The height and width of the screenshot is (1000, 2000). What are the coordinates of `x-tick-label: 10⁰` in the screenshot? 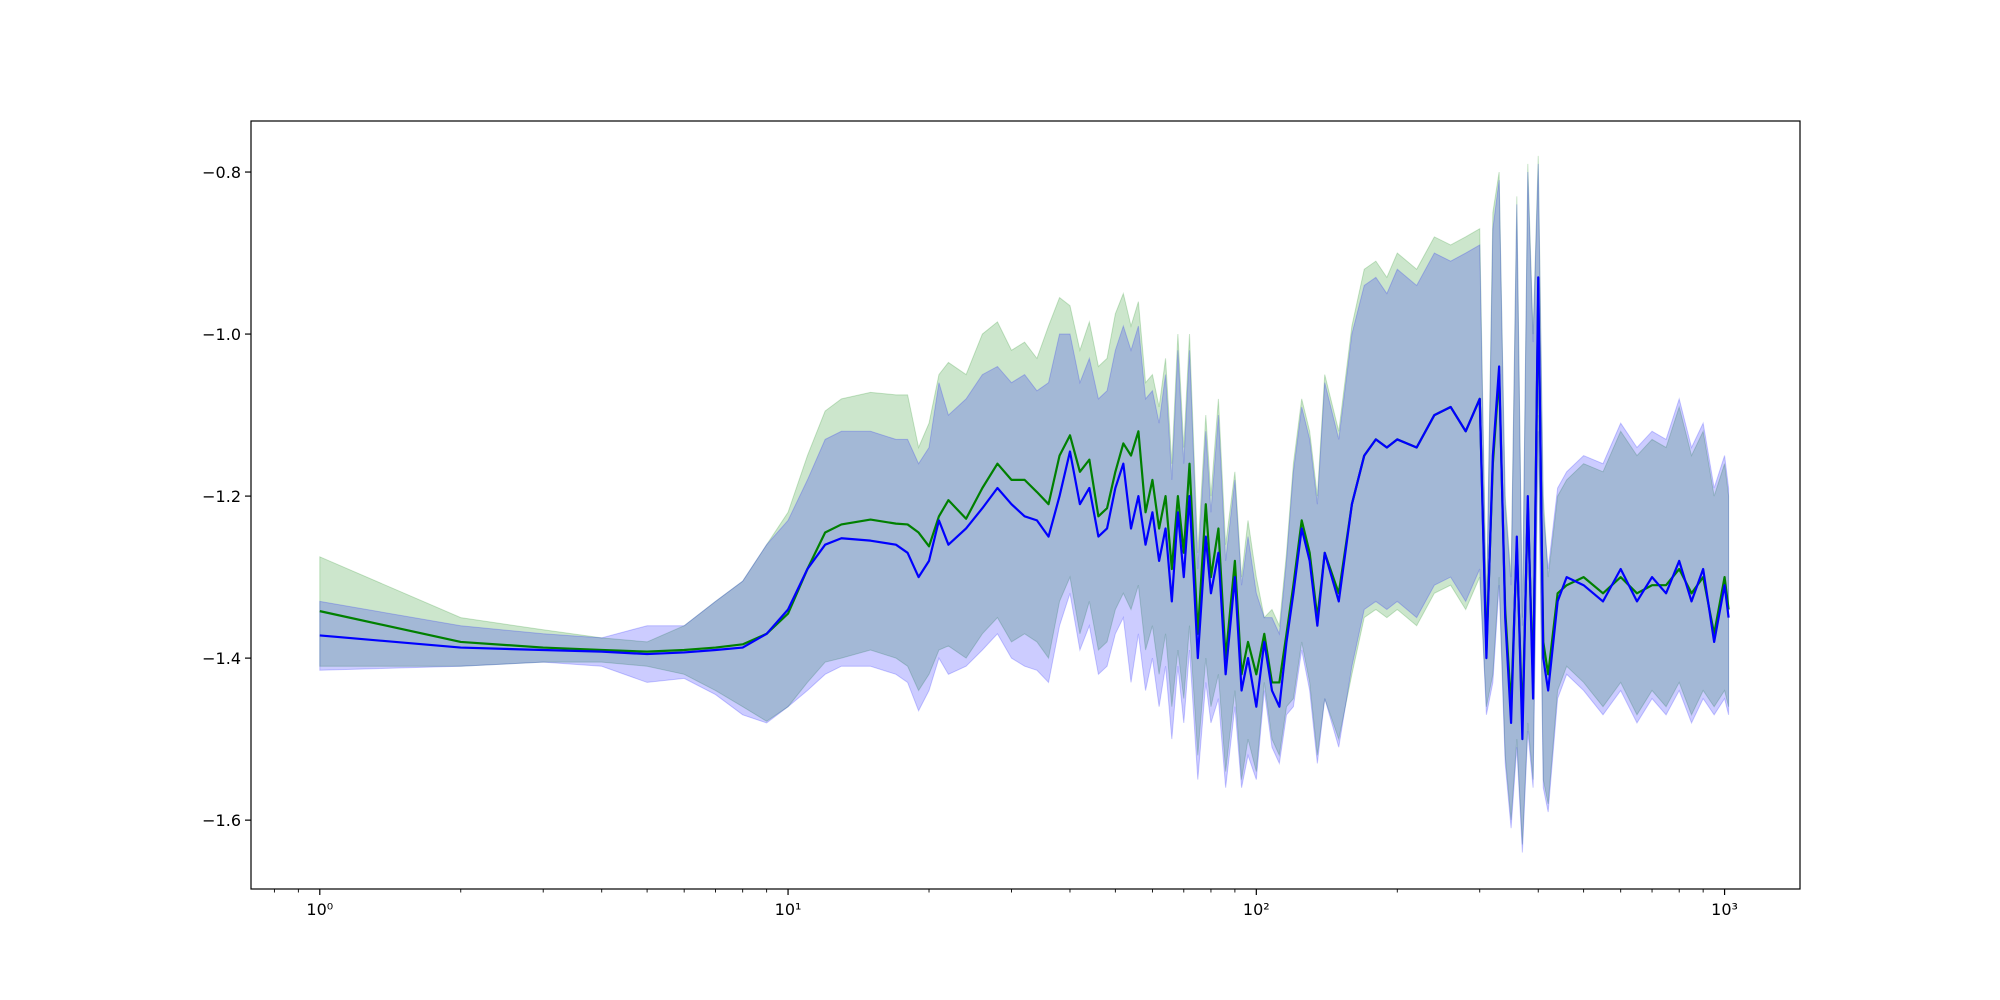 It's located at (319, 909).